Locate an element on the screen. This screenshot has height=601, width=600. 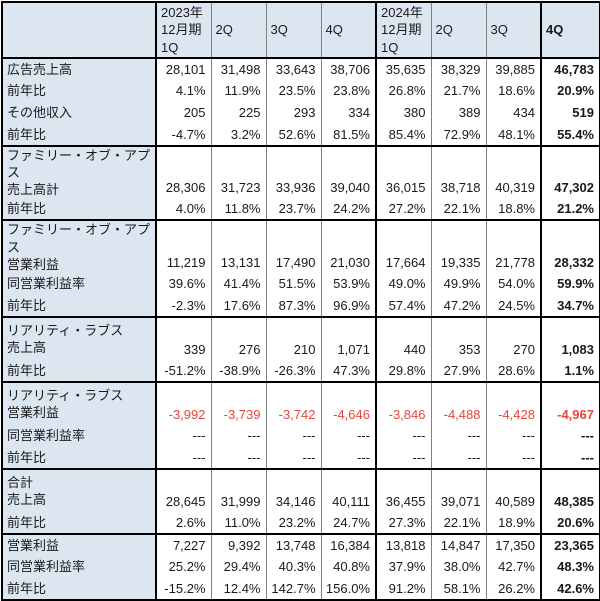
data-cell: 11.0% is located at coordinates (238, 522).